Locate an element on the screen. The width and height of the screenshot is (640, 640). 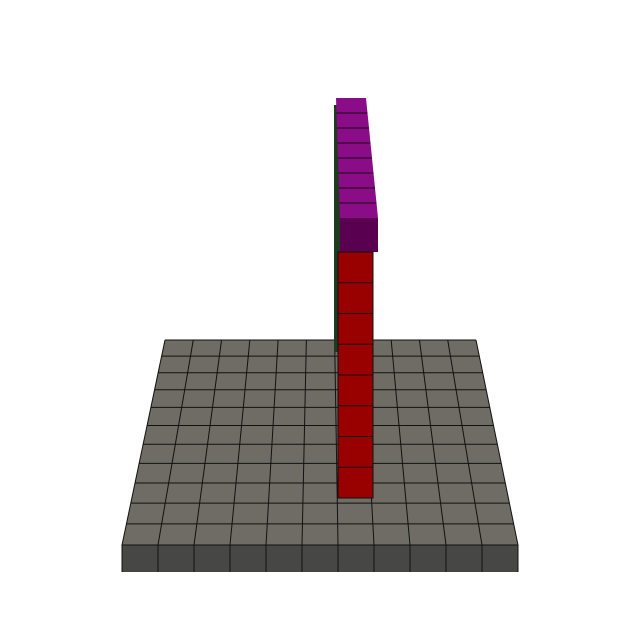
block-column is located at coordinates (356, 298).